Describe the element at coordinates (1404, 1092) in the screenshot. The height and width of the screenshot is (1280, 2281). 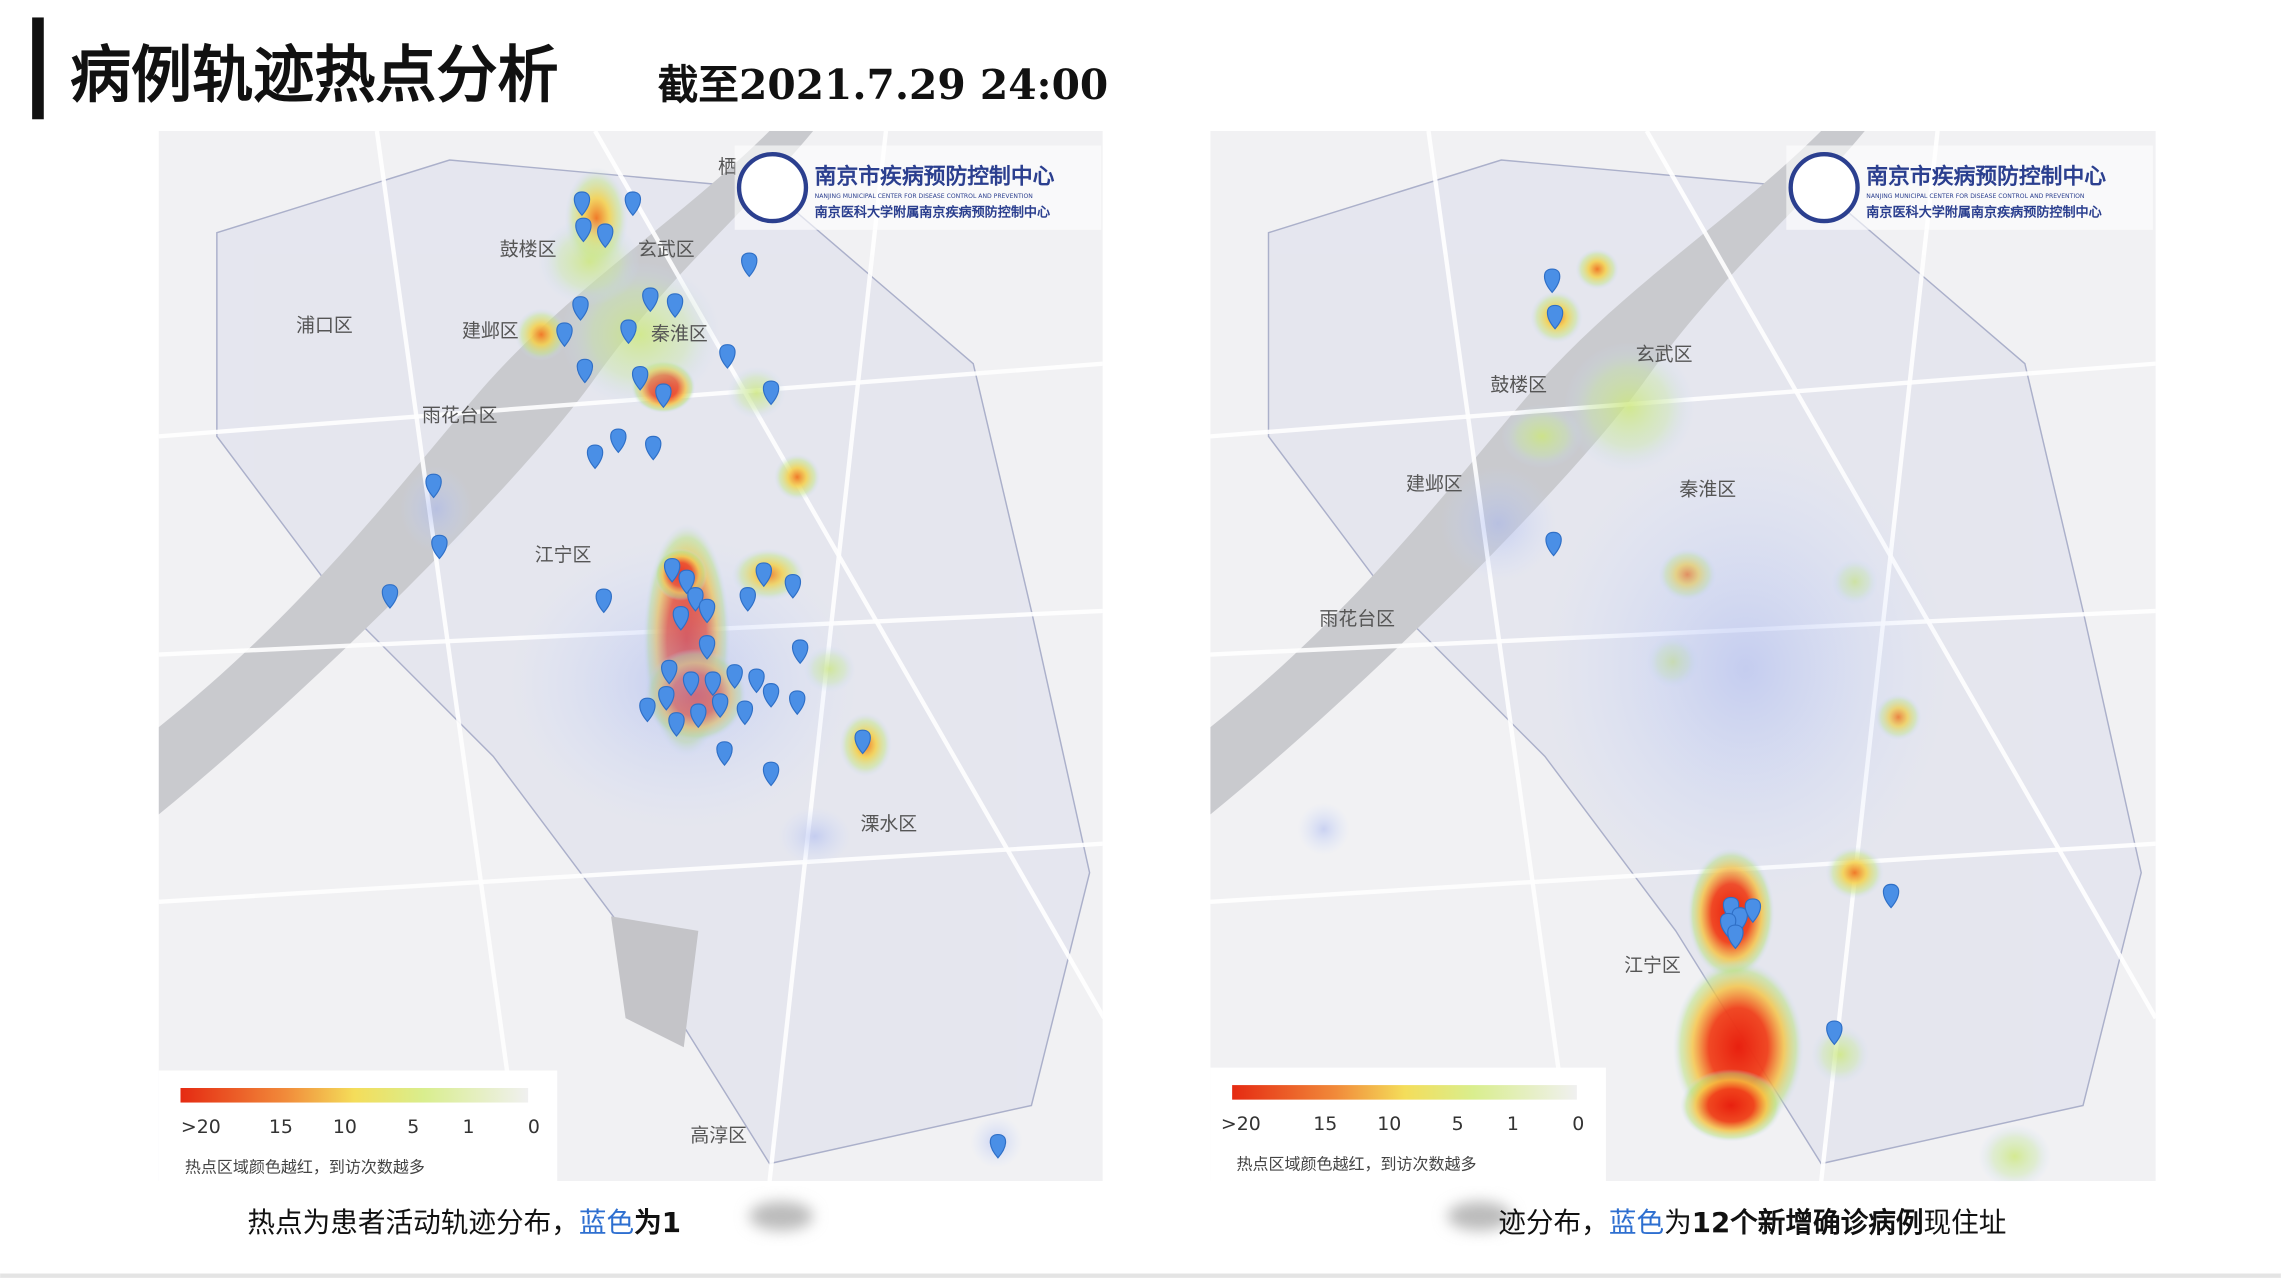
I see `legend-gradient` at that location.